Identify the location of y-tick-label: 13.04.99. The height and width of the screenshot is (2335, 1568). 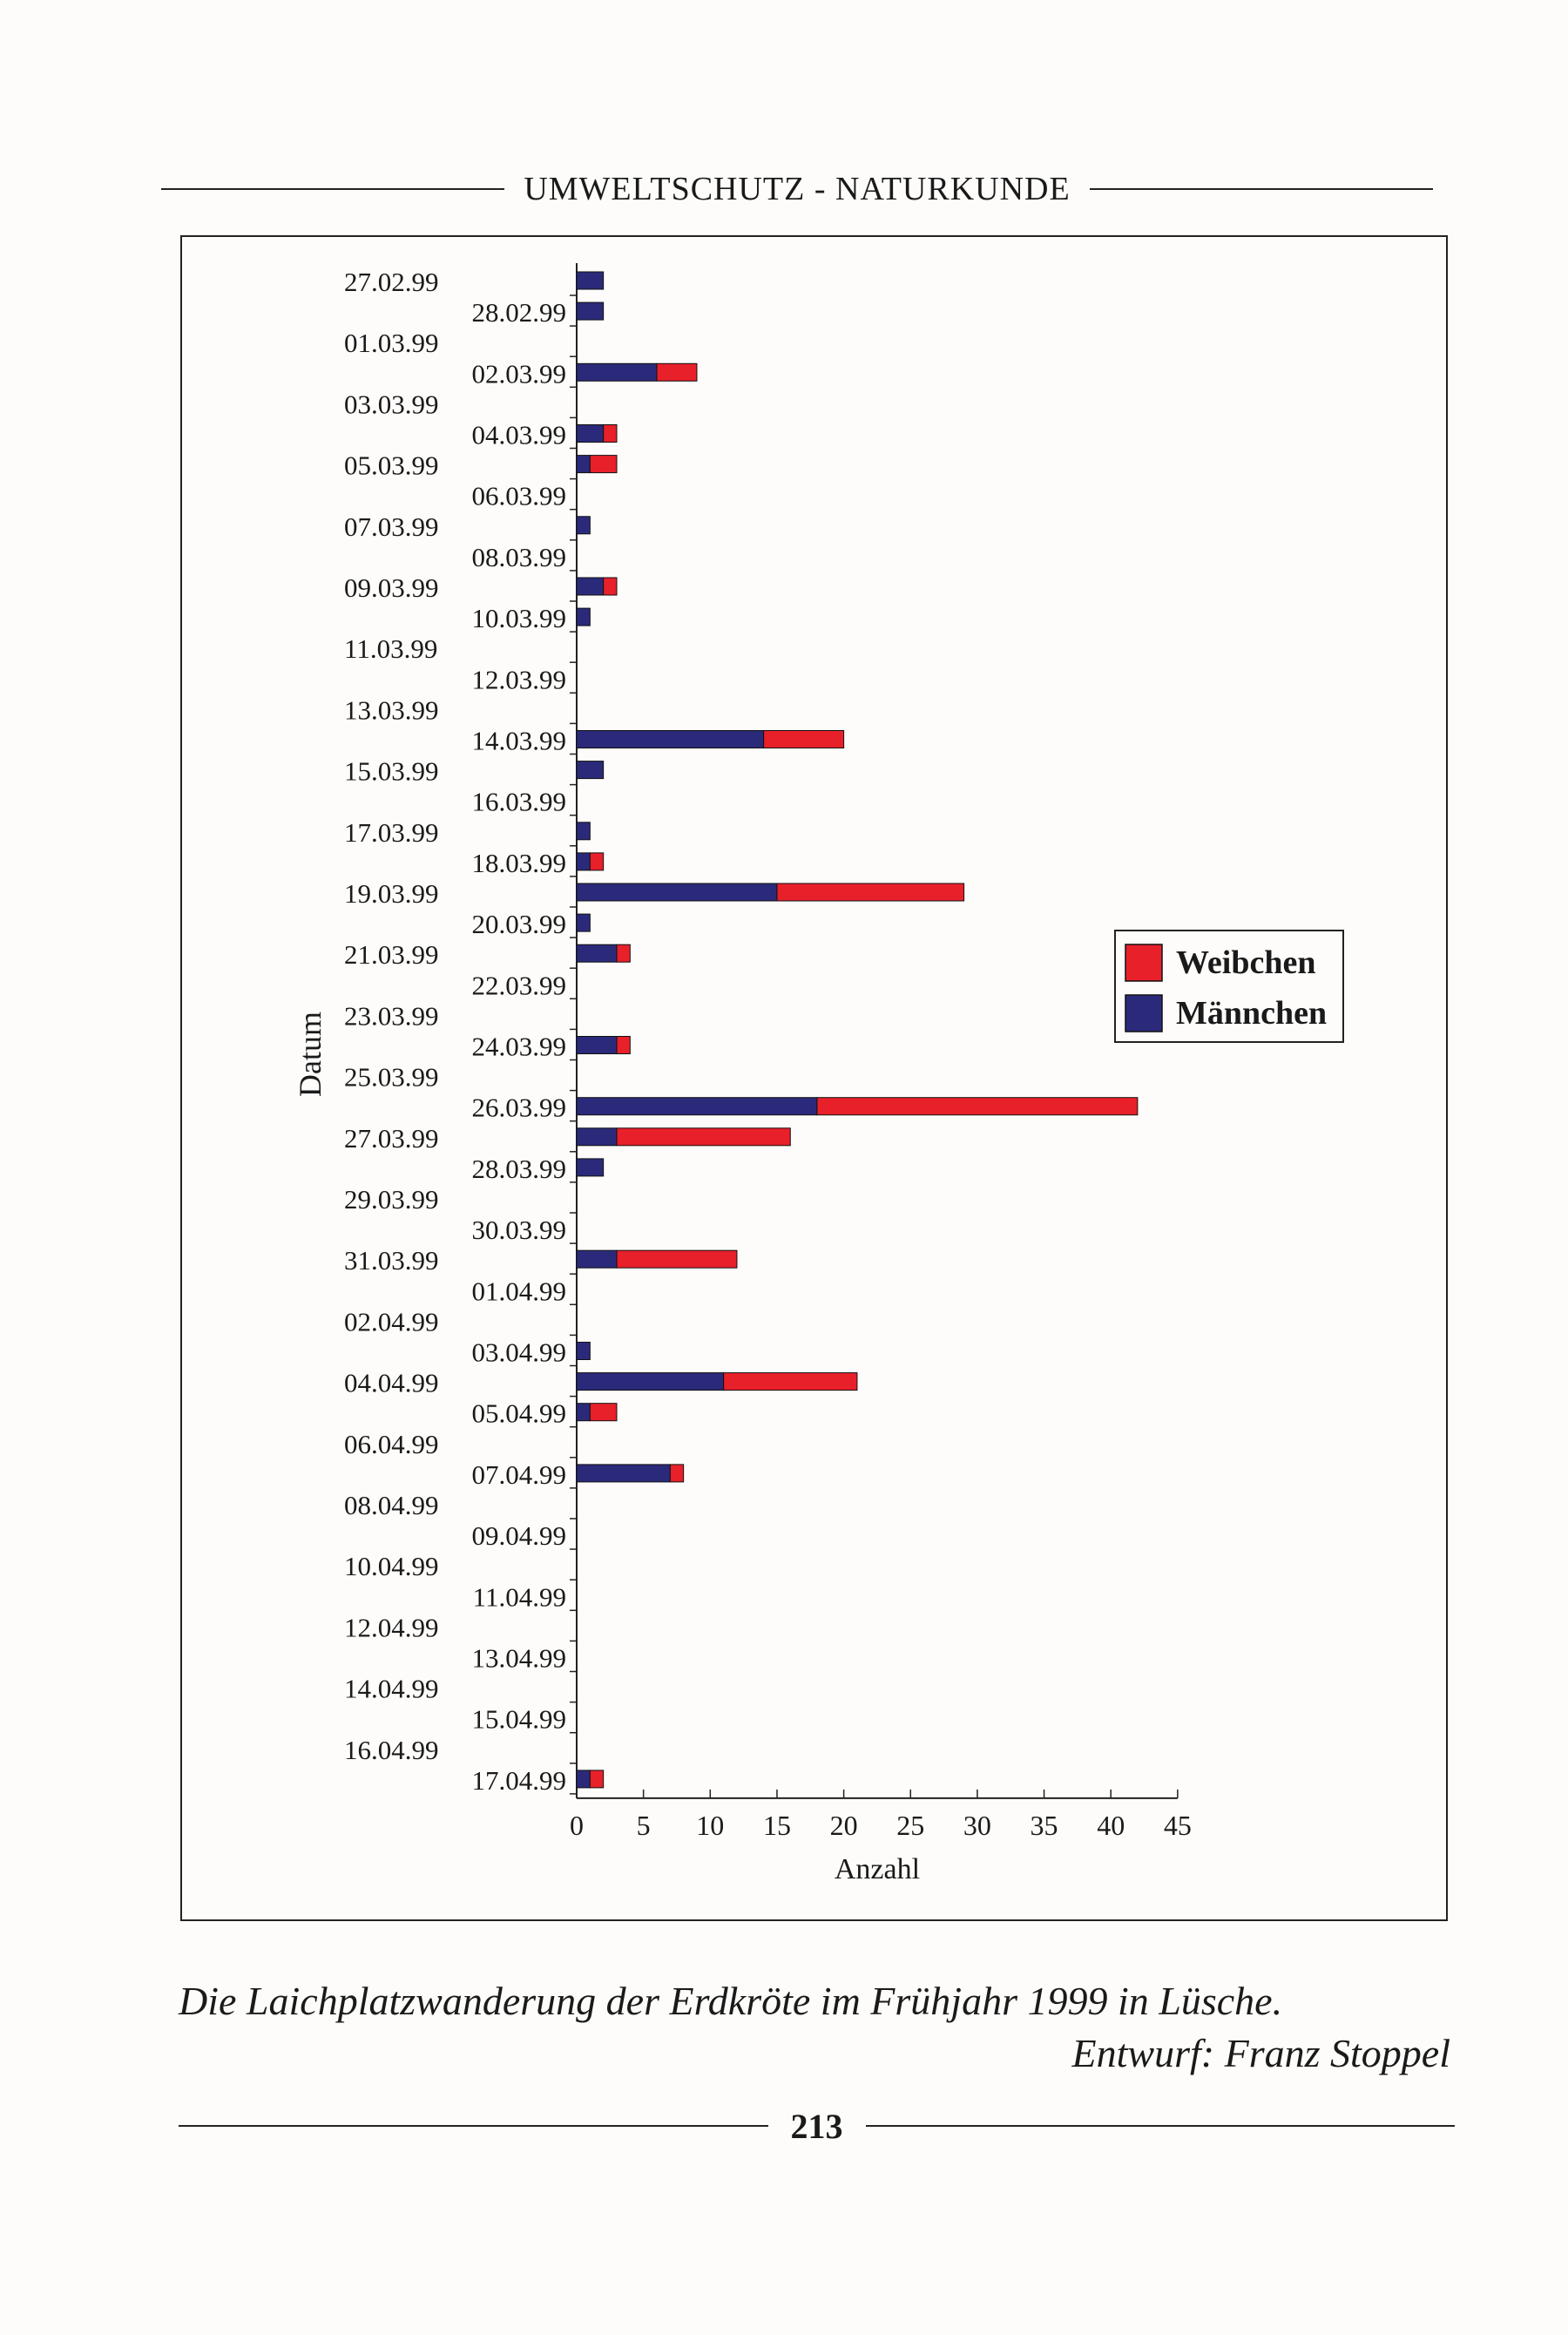
(519, 1658).